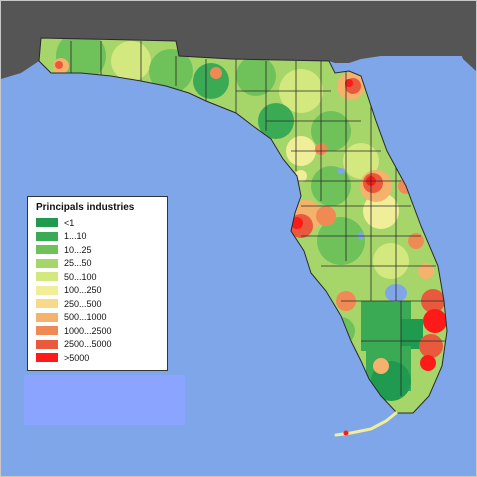 Image resolution: width=477 pixels, height=477 pixels. Describe the element at coordinates (78, 263) in the screenshot. I see `legend-label: 25...50` at that location.